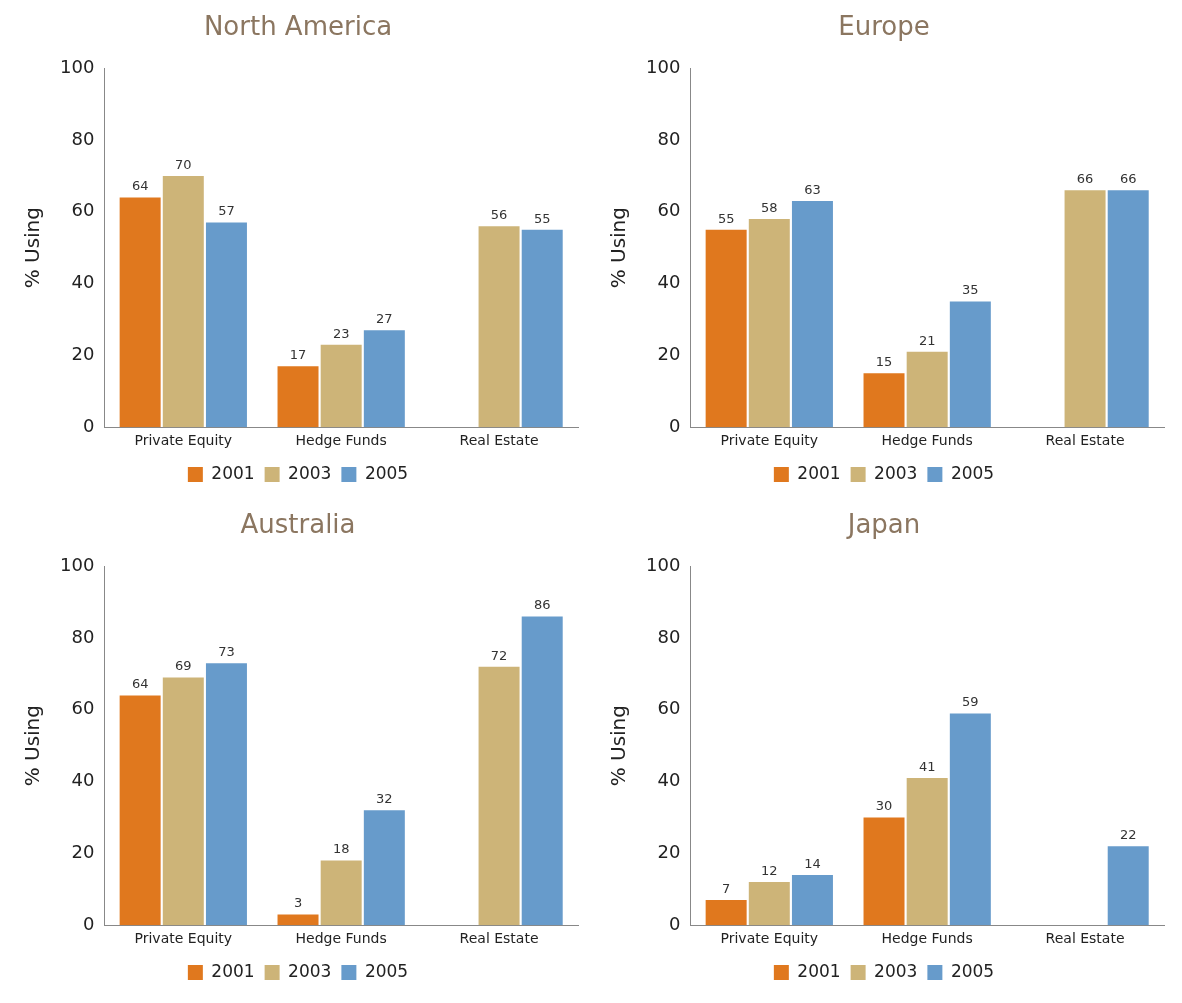 Image resolution: width=1182 pixels, height=1003 pixels. Describe the element at coordinates (341, 849) in the screenshot. I see `data-label: 18` at that location.